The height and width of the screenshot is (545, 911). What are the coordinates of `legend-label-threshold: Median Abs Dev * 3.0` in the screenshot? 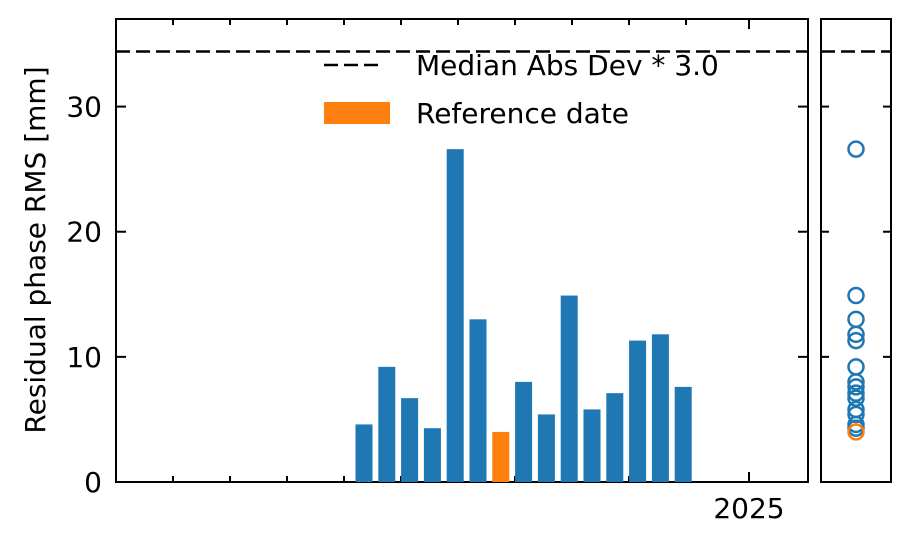 It's located at (567, 65).